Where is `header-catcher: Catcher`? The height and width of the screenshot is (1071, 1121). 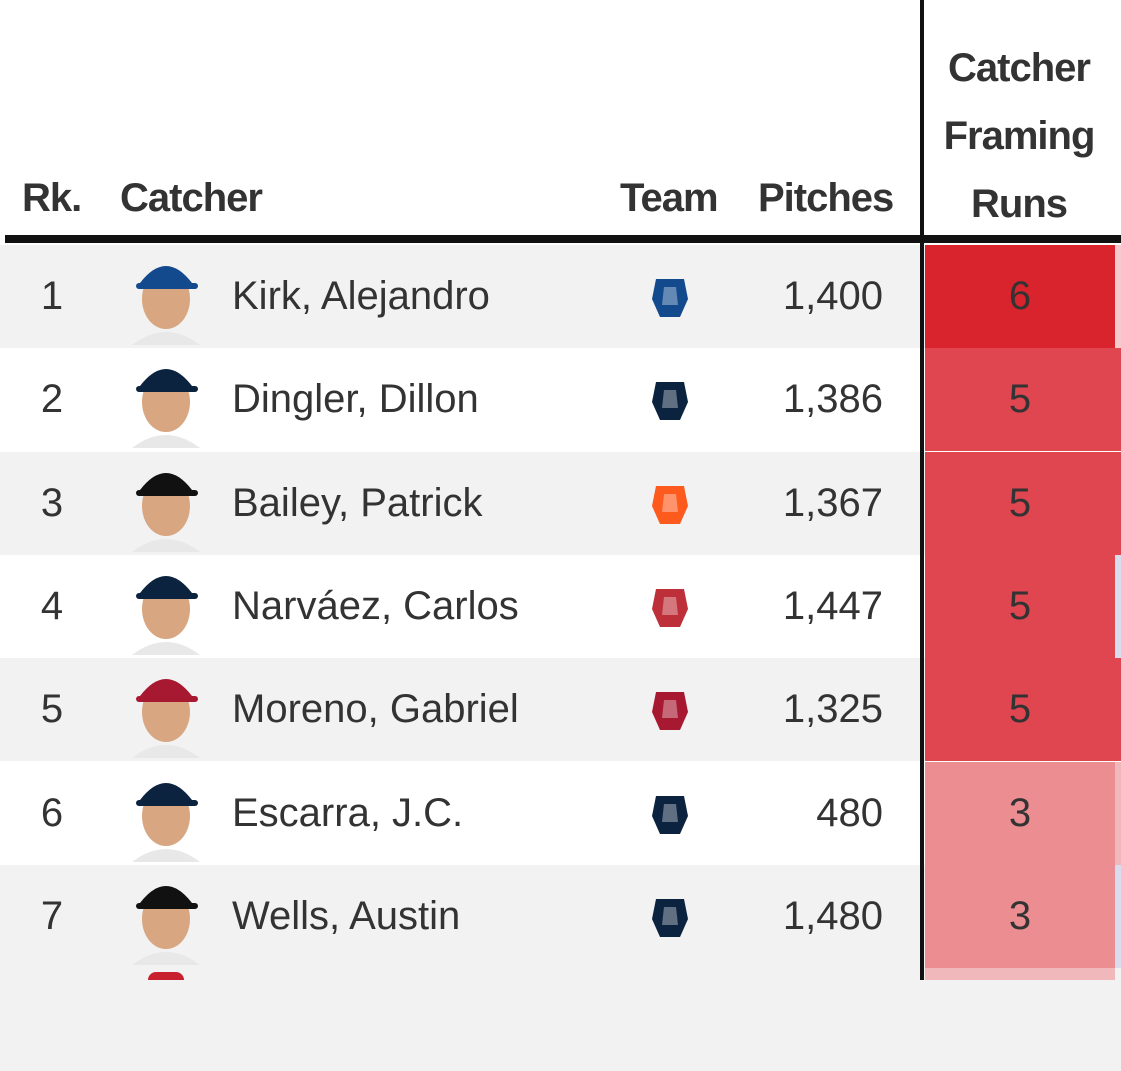 header-catcher: Catcher is located at coordinates (191, 198).